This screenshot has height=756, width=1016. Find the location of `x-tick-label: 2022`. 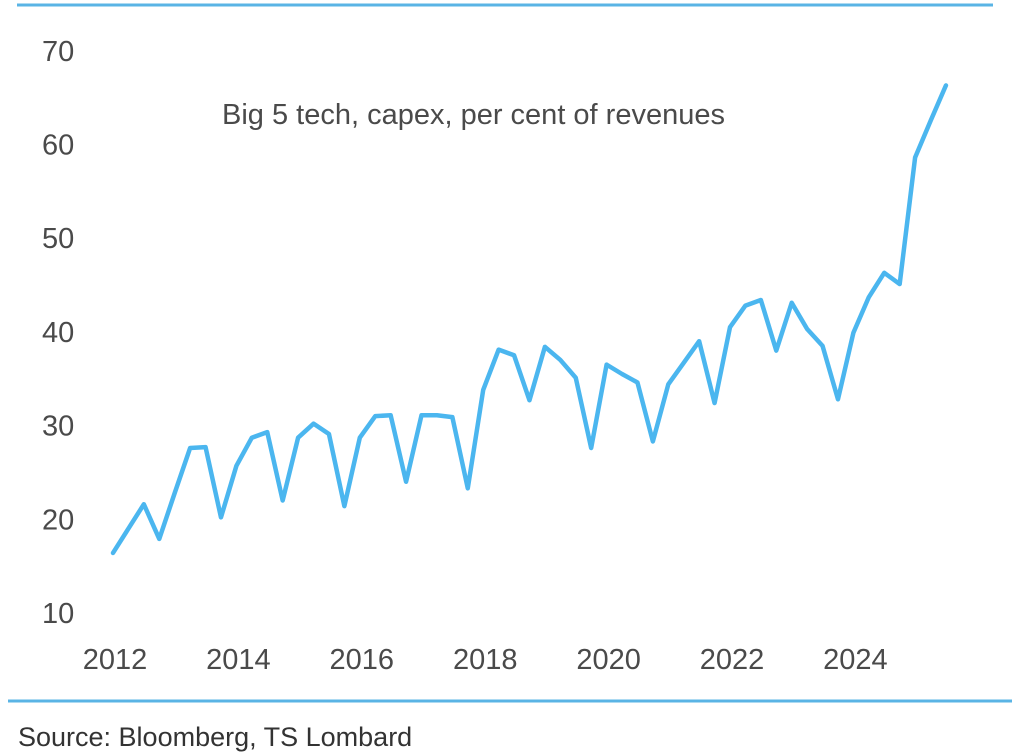

x-tick-label: 2022 is located at coordinates (732, 660).